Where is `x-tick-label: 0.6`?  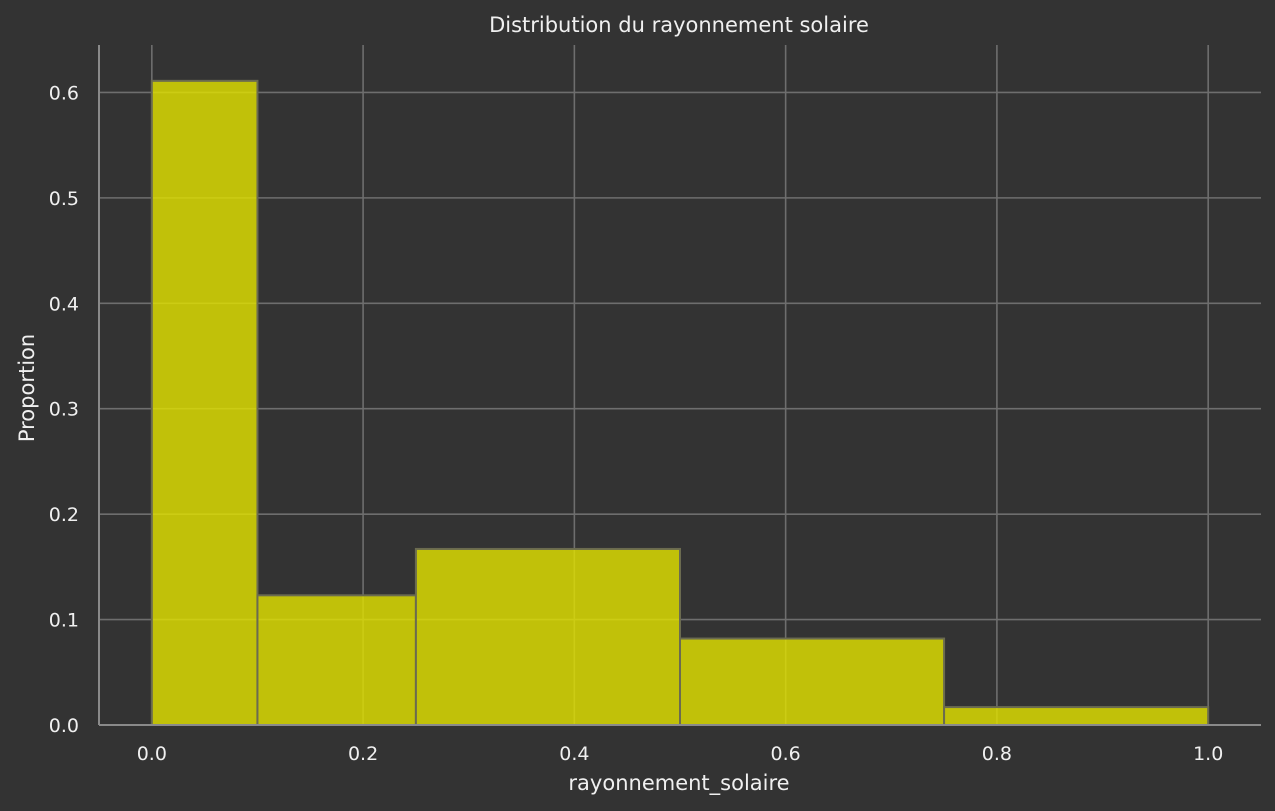
x-tick-label: 0.6 is located at coordinates (786, 754).